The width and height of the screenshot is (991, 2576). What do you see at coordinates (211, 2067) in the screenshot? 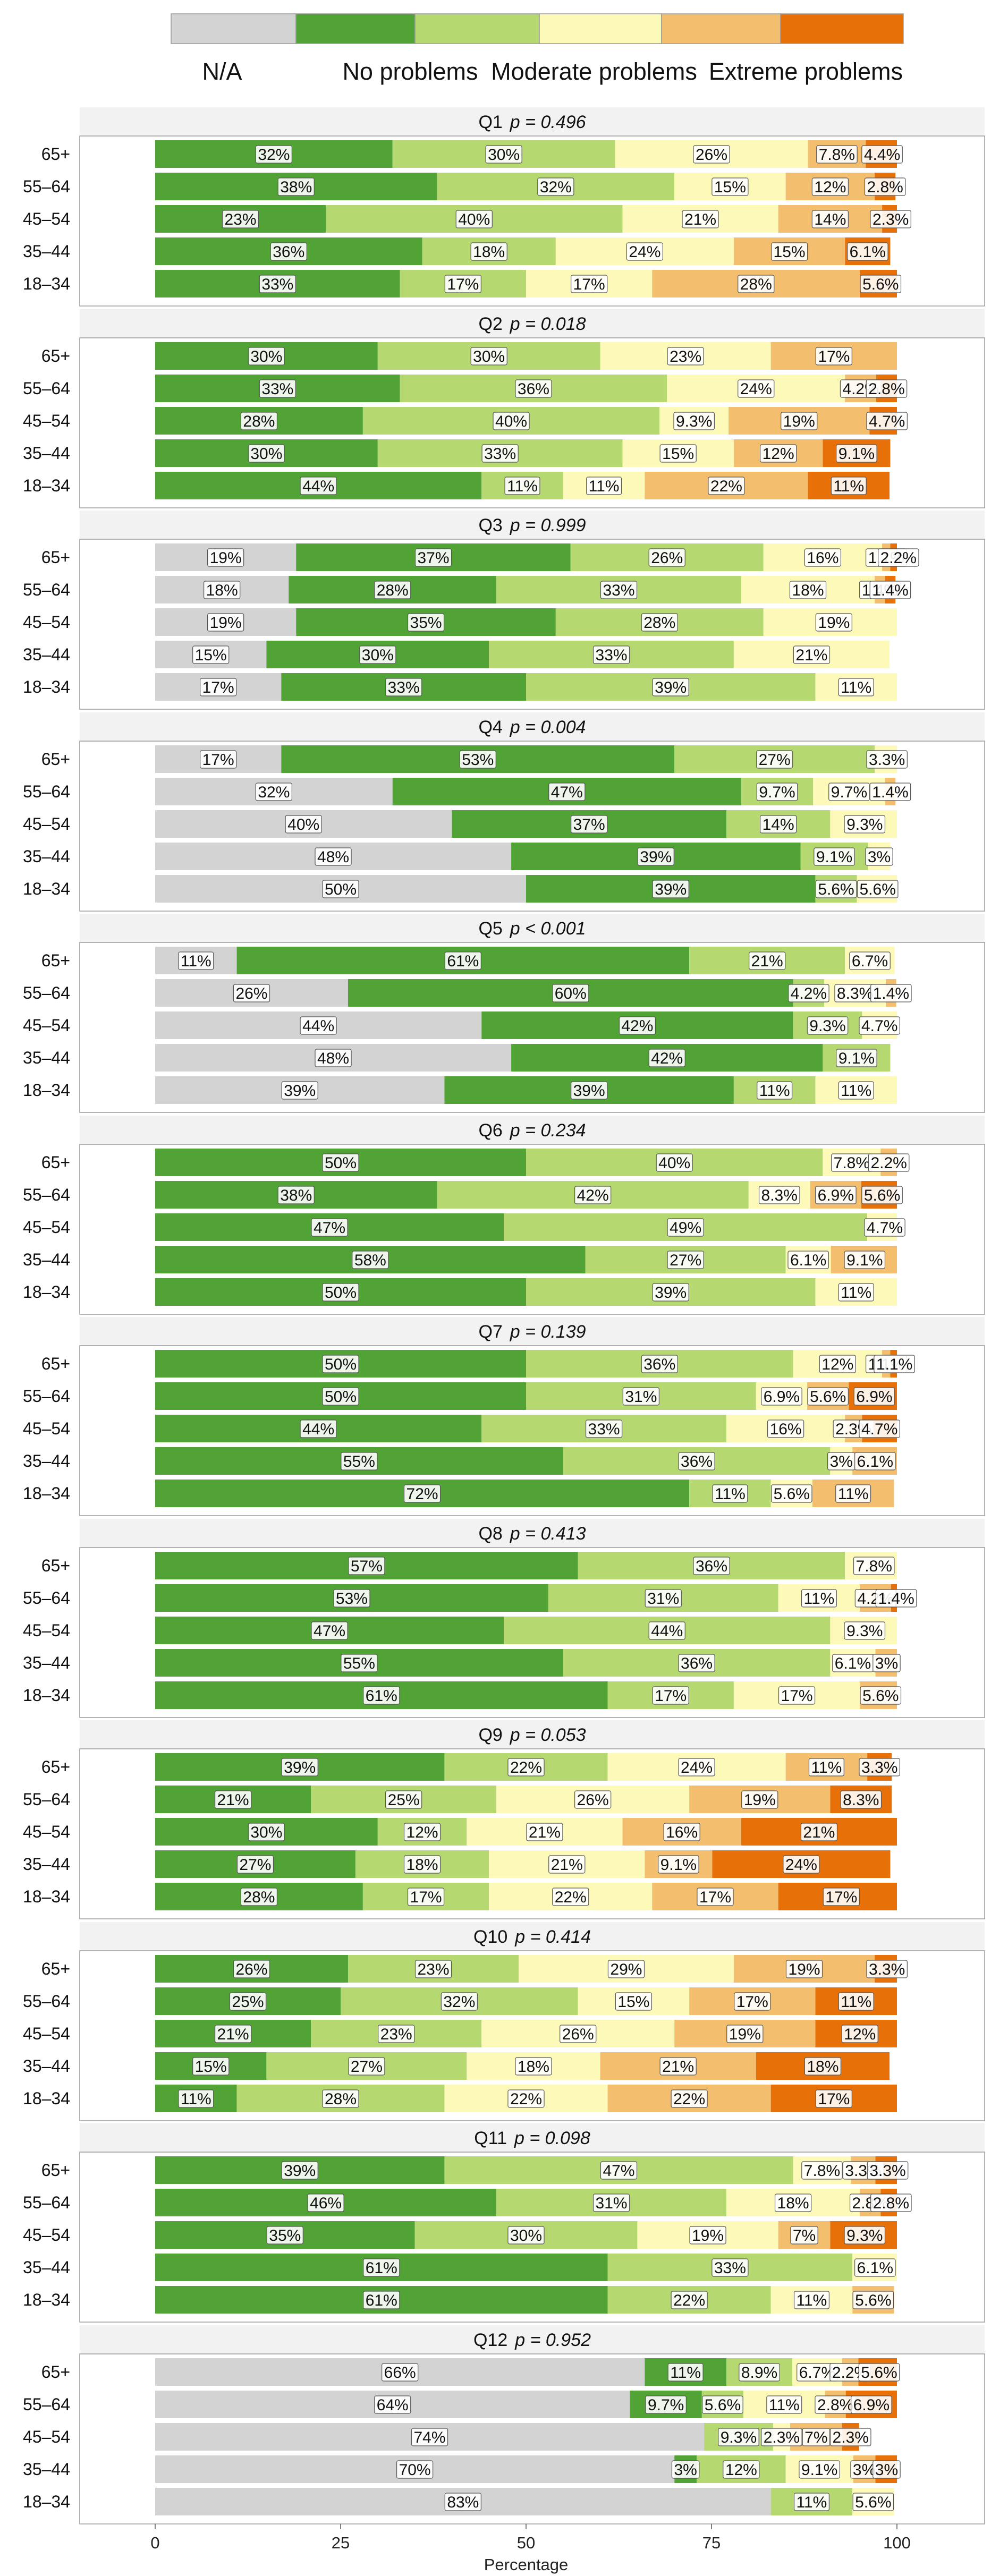
I see `data-label: 15%` at bounding box center [211, 2067].